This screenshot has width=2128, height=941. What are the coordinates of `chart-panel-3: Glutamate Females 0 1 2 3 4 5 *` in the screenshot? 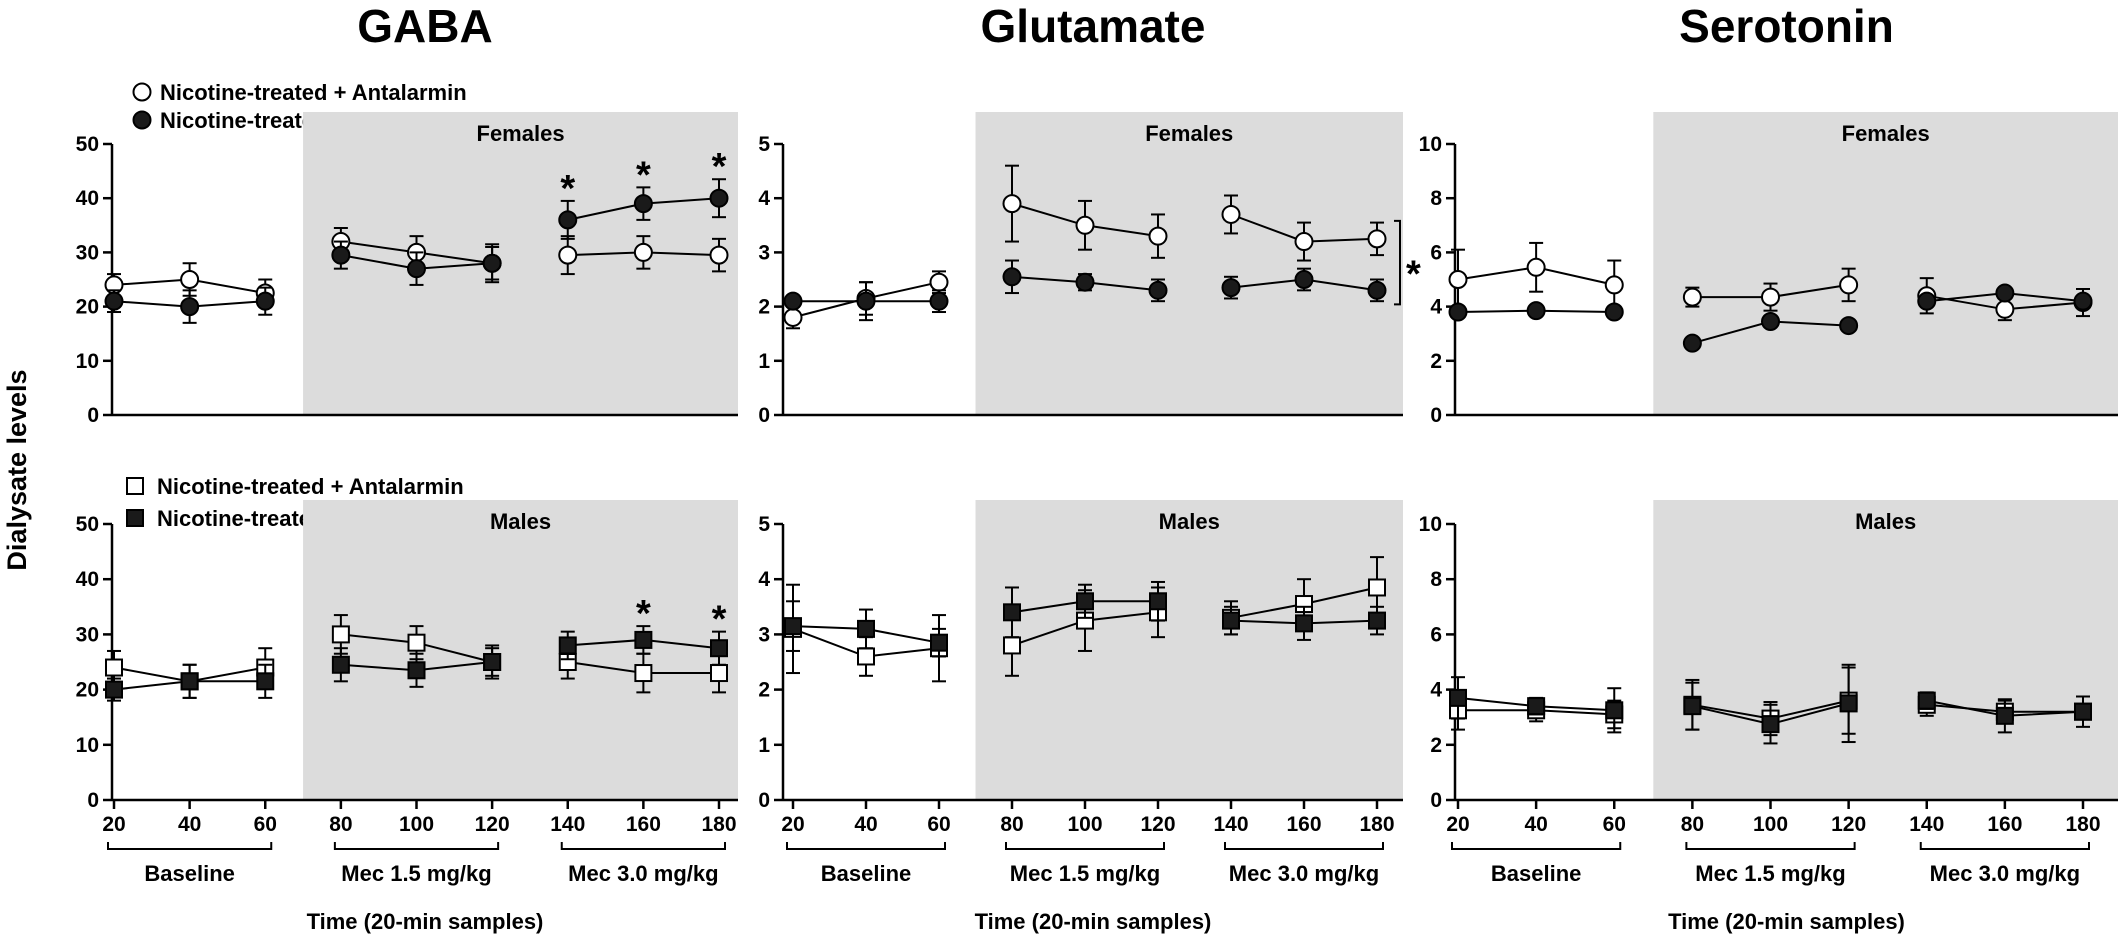 It's located at (1089, 213).